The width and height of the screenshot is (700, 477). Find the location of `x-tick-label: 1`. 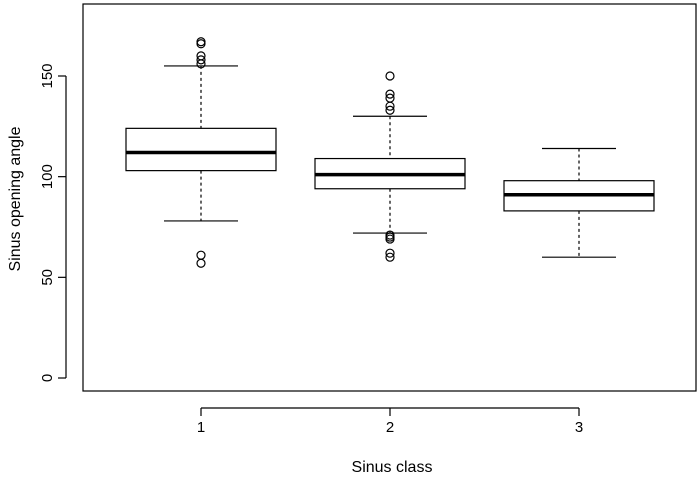

x-tick-label: 1 is located at coordinates (201, 427).